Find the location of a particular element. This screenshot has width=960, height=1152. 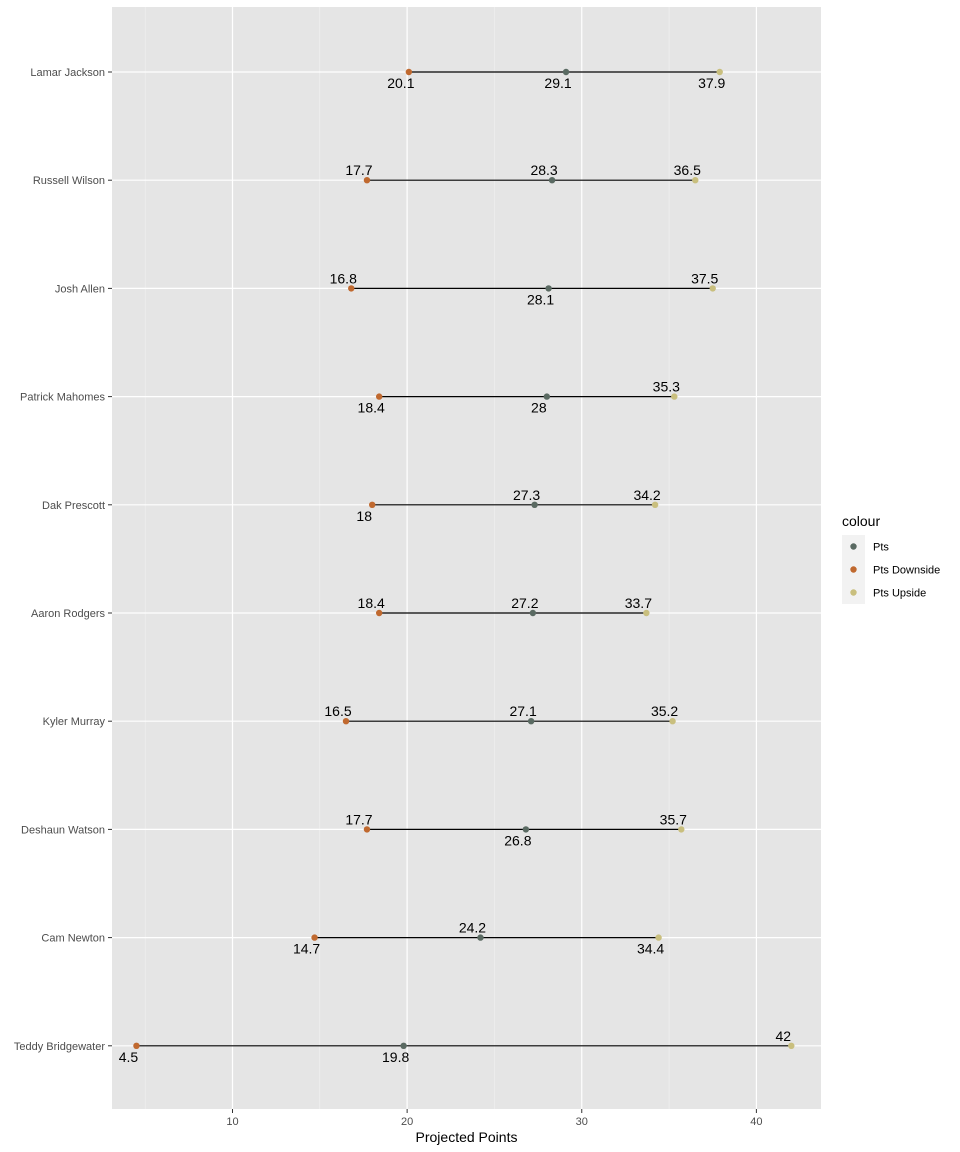

point-downside-lamar-jackson is located at coordinates (409, 72).